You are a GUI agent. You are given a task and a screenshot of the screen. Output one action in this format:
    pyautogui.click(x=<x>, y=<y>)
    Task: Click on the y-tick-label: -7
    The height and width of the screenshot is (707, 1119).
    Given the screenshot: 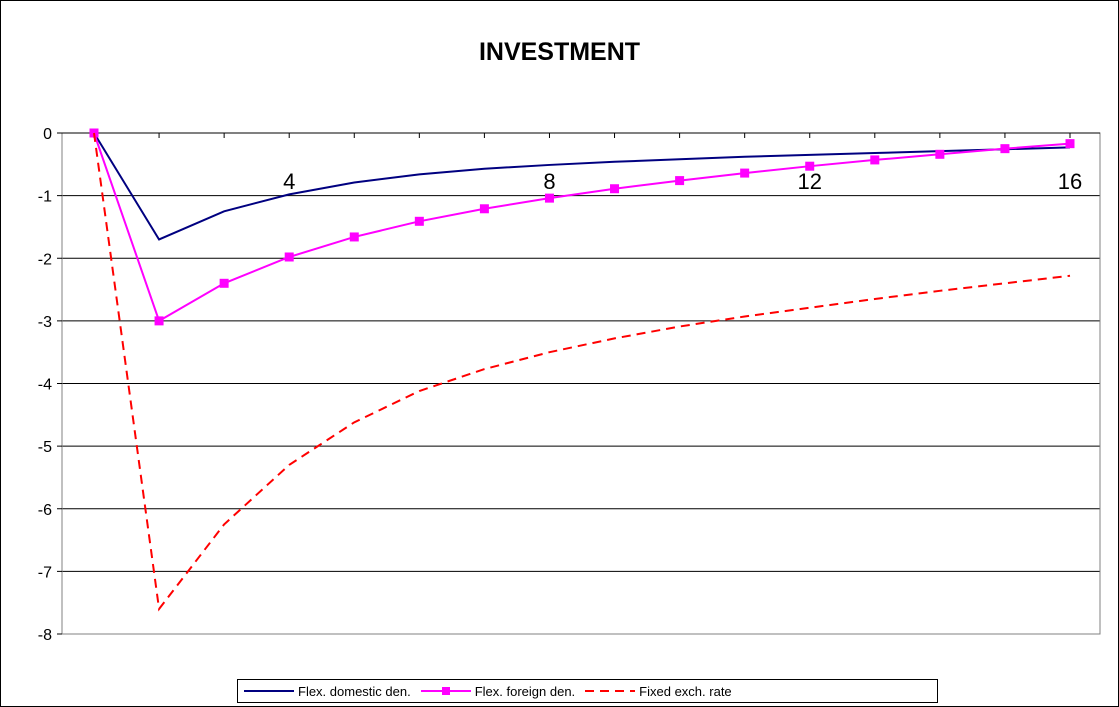 What is the action you would take?
    pyautogui.click(x=45, y=572)
    